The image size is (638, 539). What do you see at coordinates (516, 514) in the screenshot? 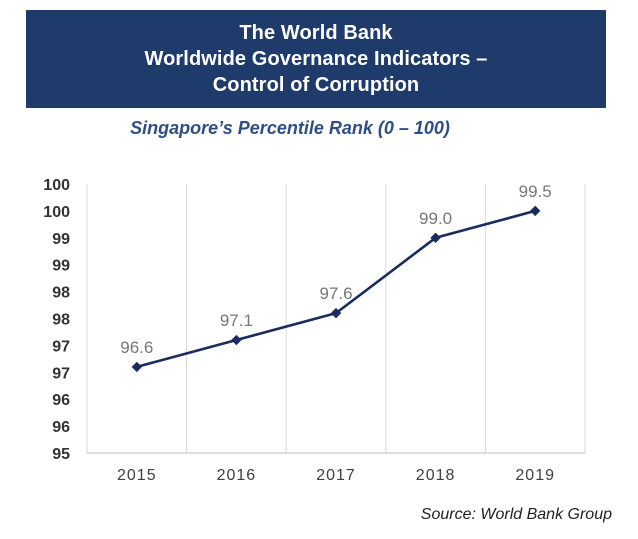
I see `source-note: Source: World Bank Group` at bounding box center [516, 514].